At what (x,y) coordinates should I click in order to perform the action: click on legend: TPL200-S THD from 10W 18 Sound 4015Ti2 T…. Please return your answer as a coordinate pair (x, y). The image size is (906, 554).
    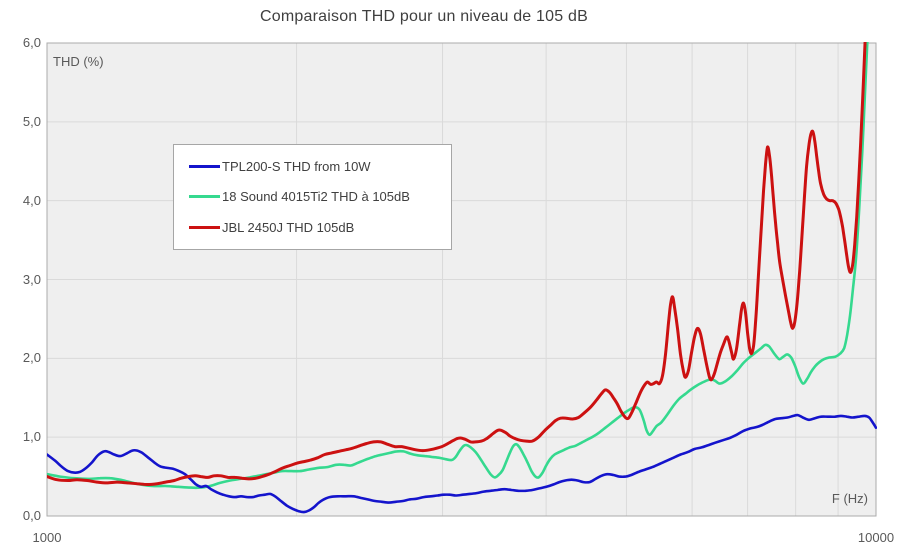
    Looking at the image, I should click on (312, 197).